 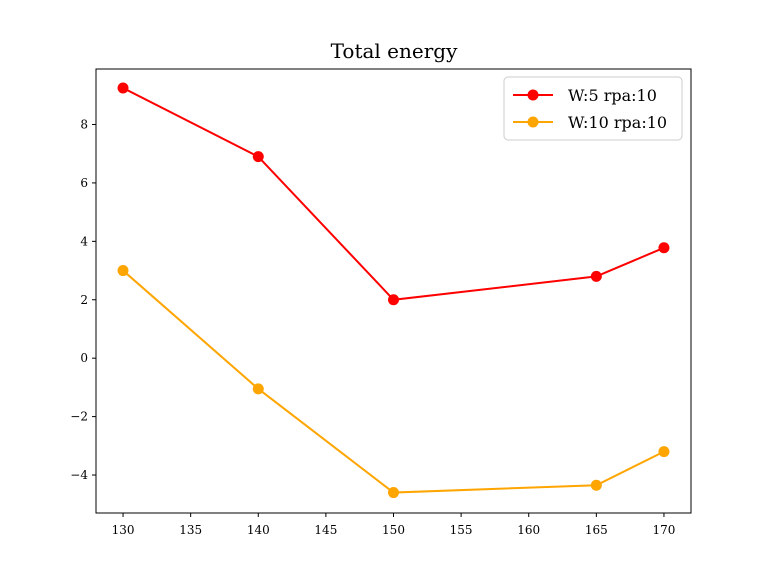 What do you see at coordinates (664, 530) in the screenshot?
I see `x-tick-label: 170` at bounding box center [664, 530].